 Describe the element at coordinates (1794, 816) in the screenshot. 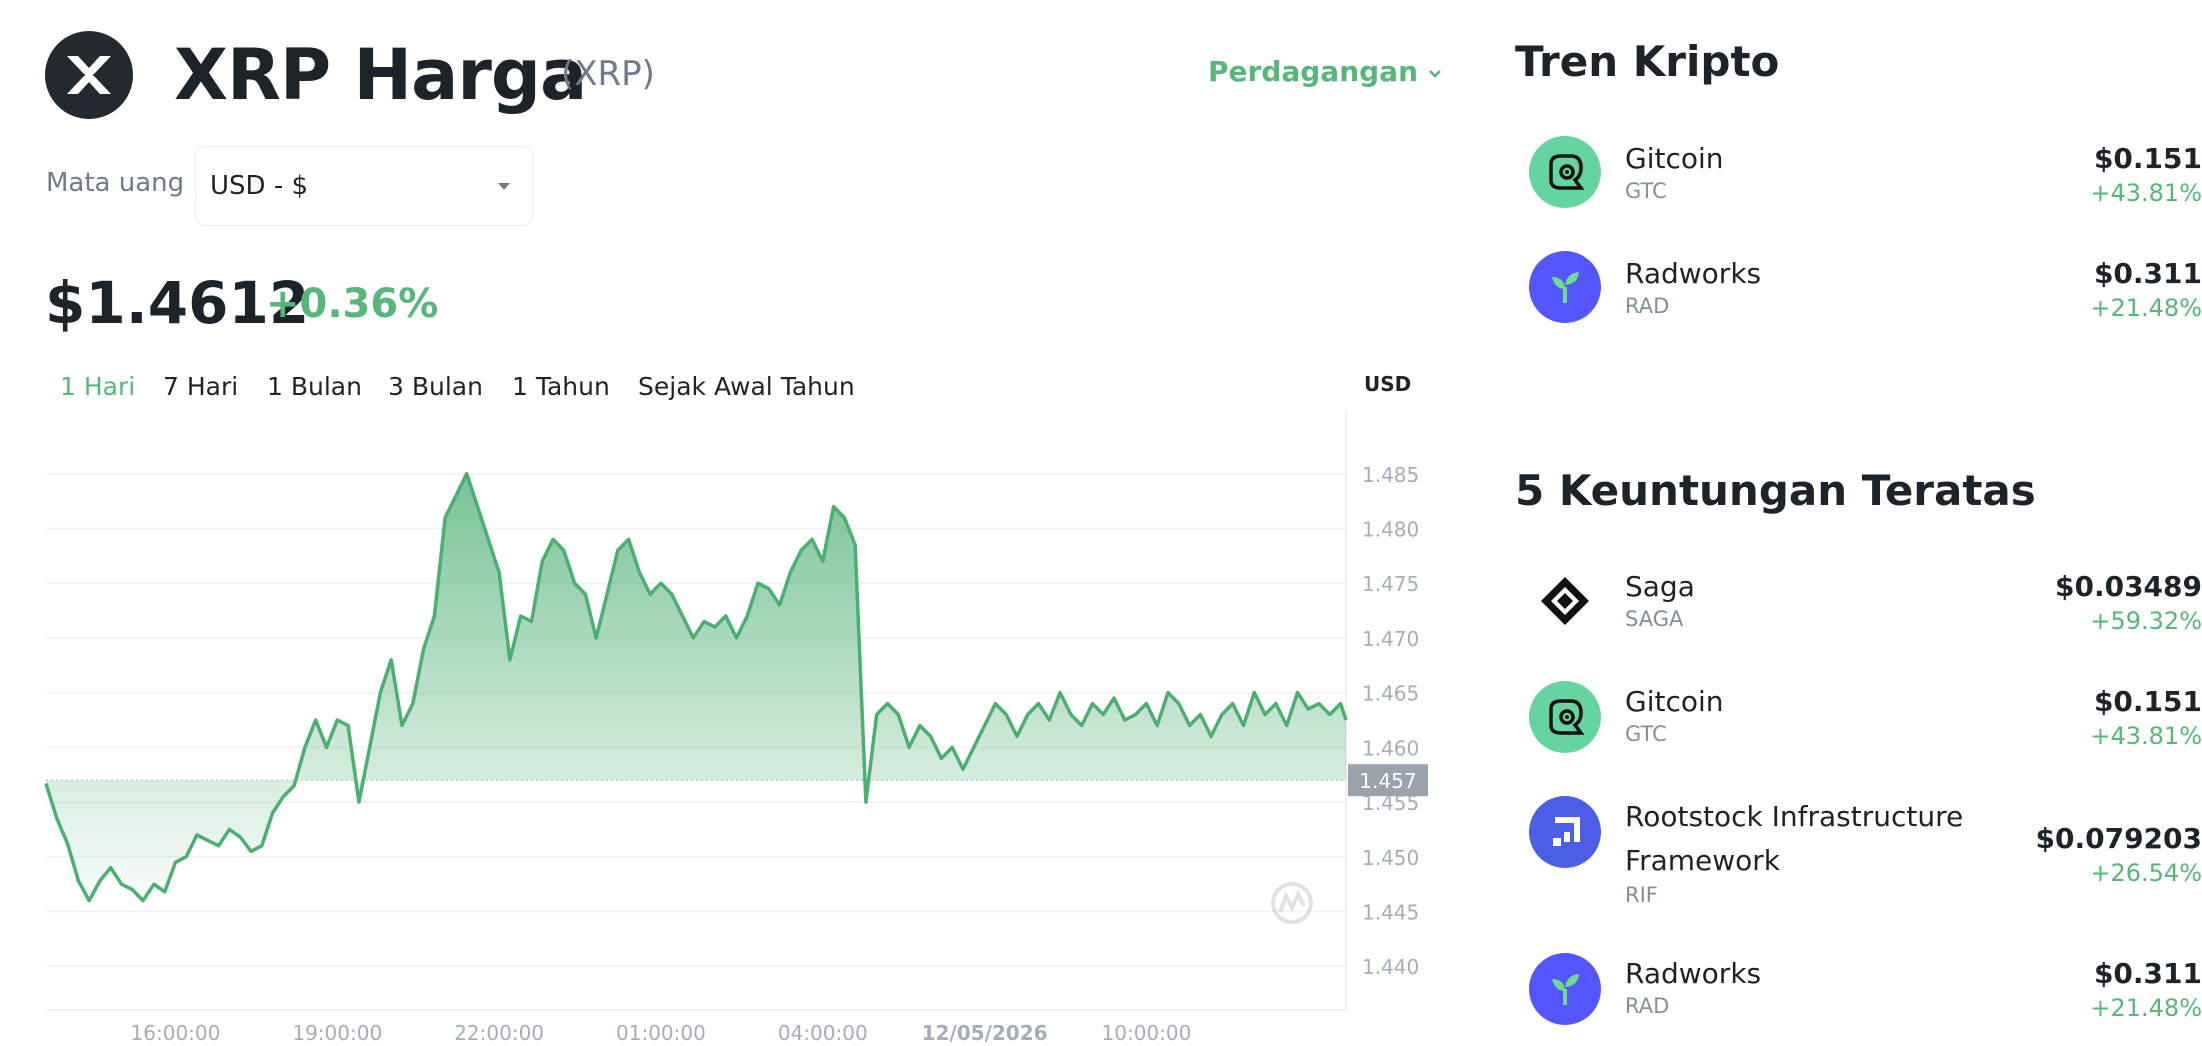

I see `coin-name-line1: Rootstock Infrastructure` at that location.